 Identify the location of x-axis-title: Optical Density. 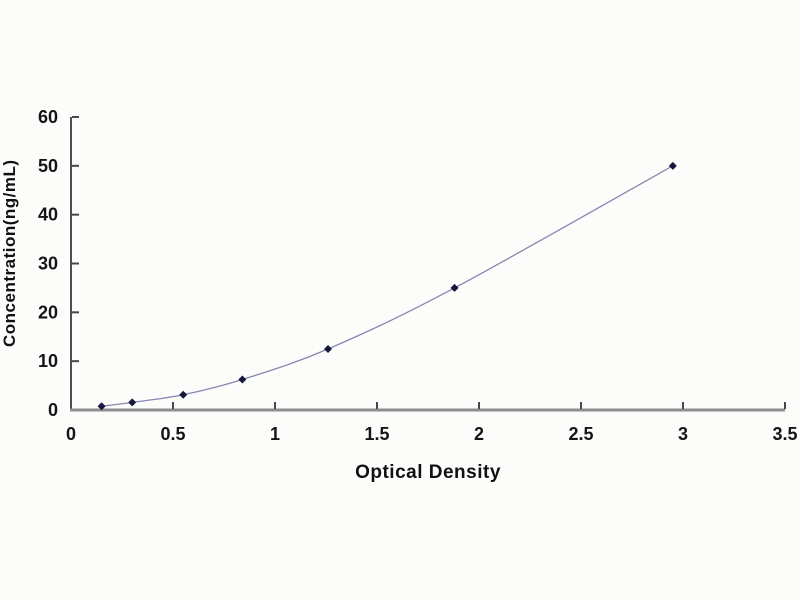
(428, 472).